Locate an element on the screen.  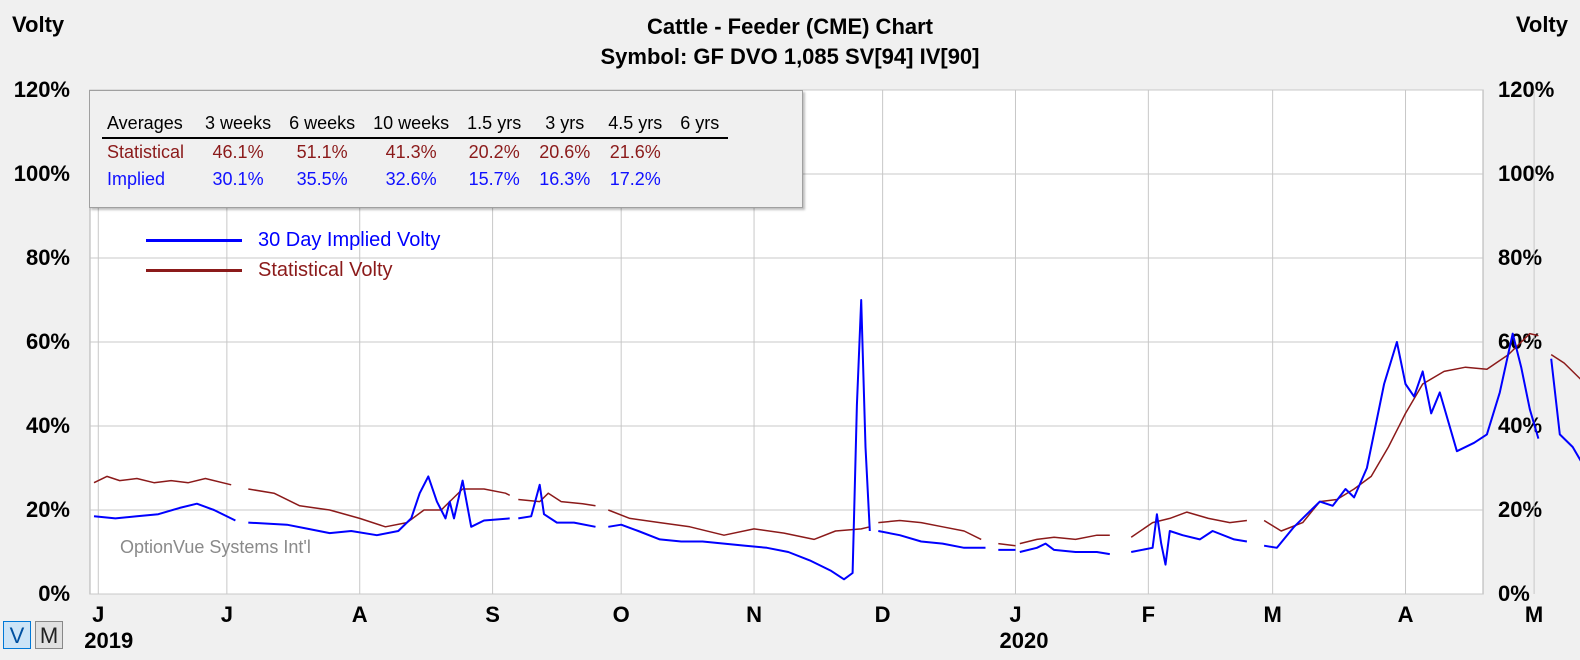
averages-header-cell: 1.5 yrs is located at coordinates (494, 124).